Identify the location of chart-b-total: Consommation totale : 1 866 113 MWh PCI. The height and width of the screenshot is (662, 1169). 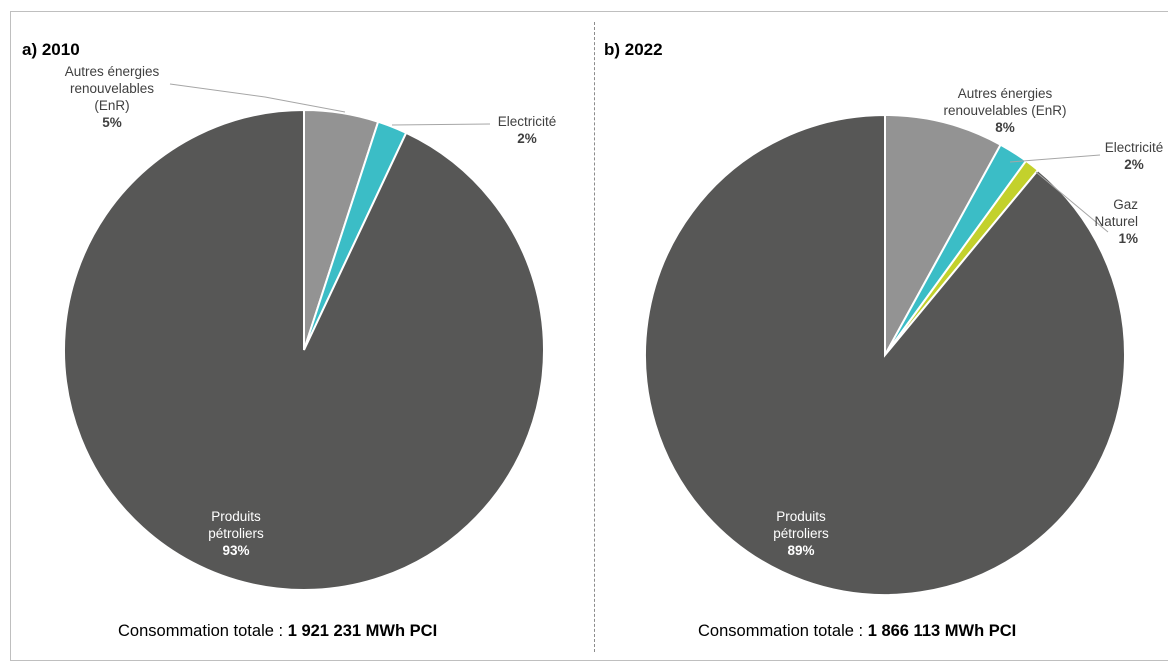
(857, 631).